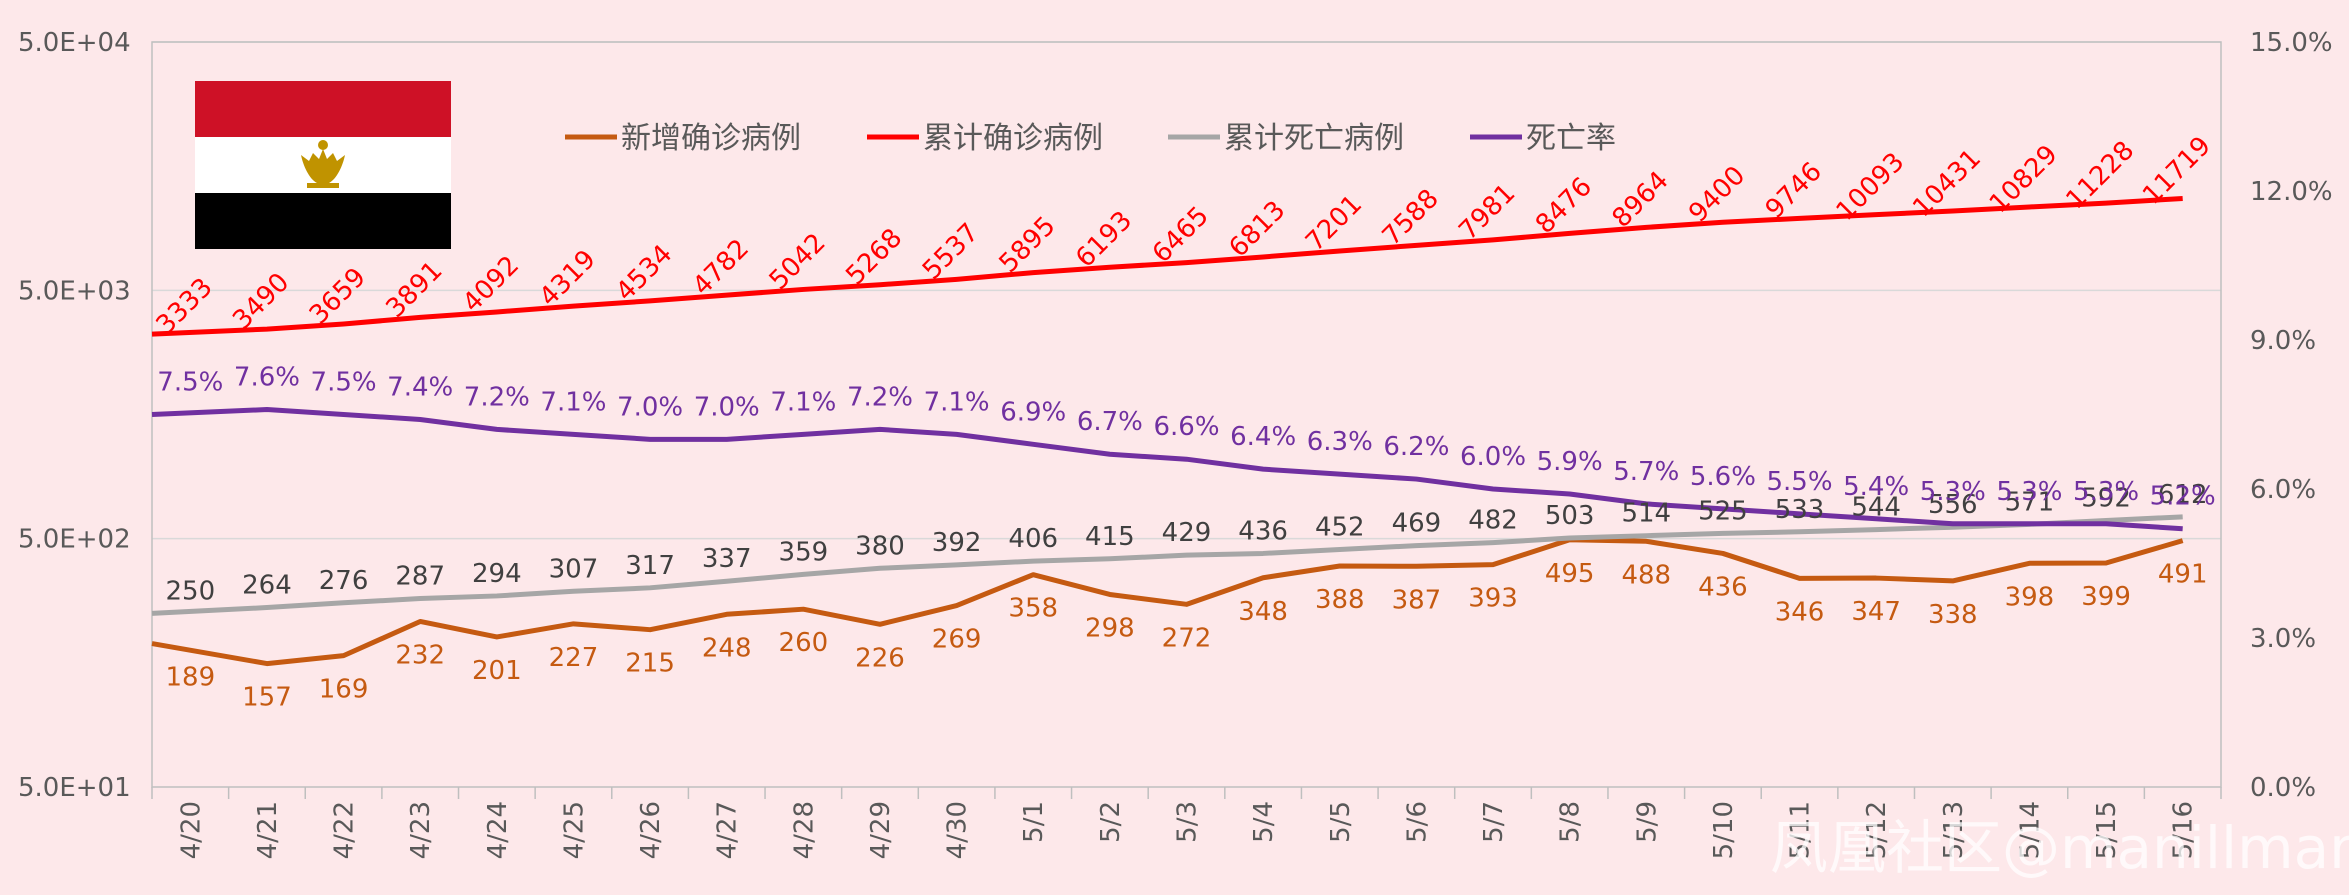  Describe the element at coordinates (1340, 600) in the screenshot. I see `data-label: 388` at that location.